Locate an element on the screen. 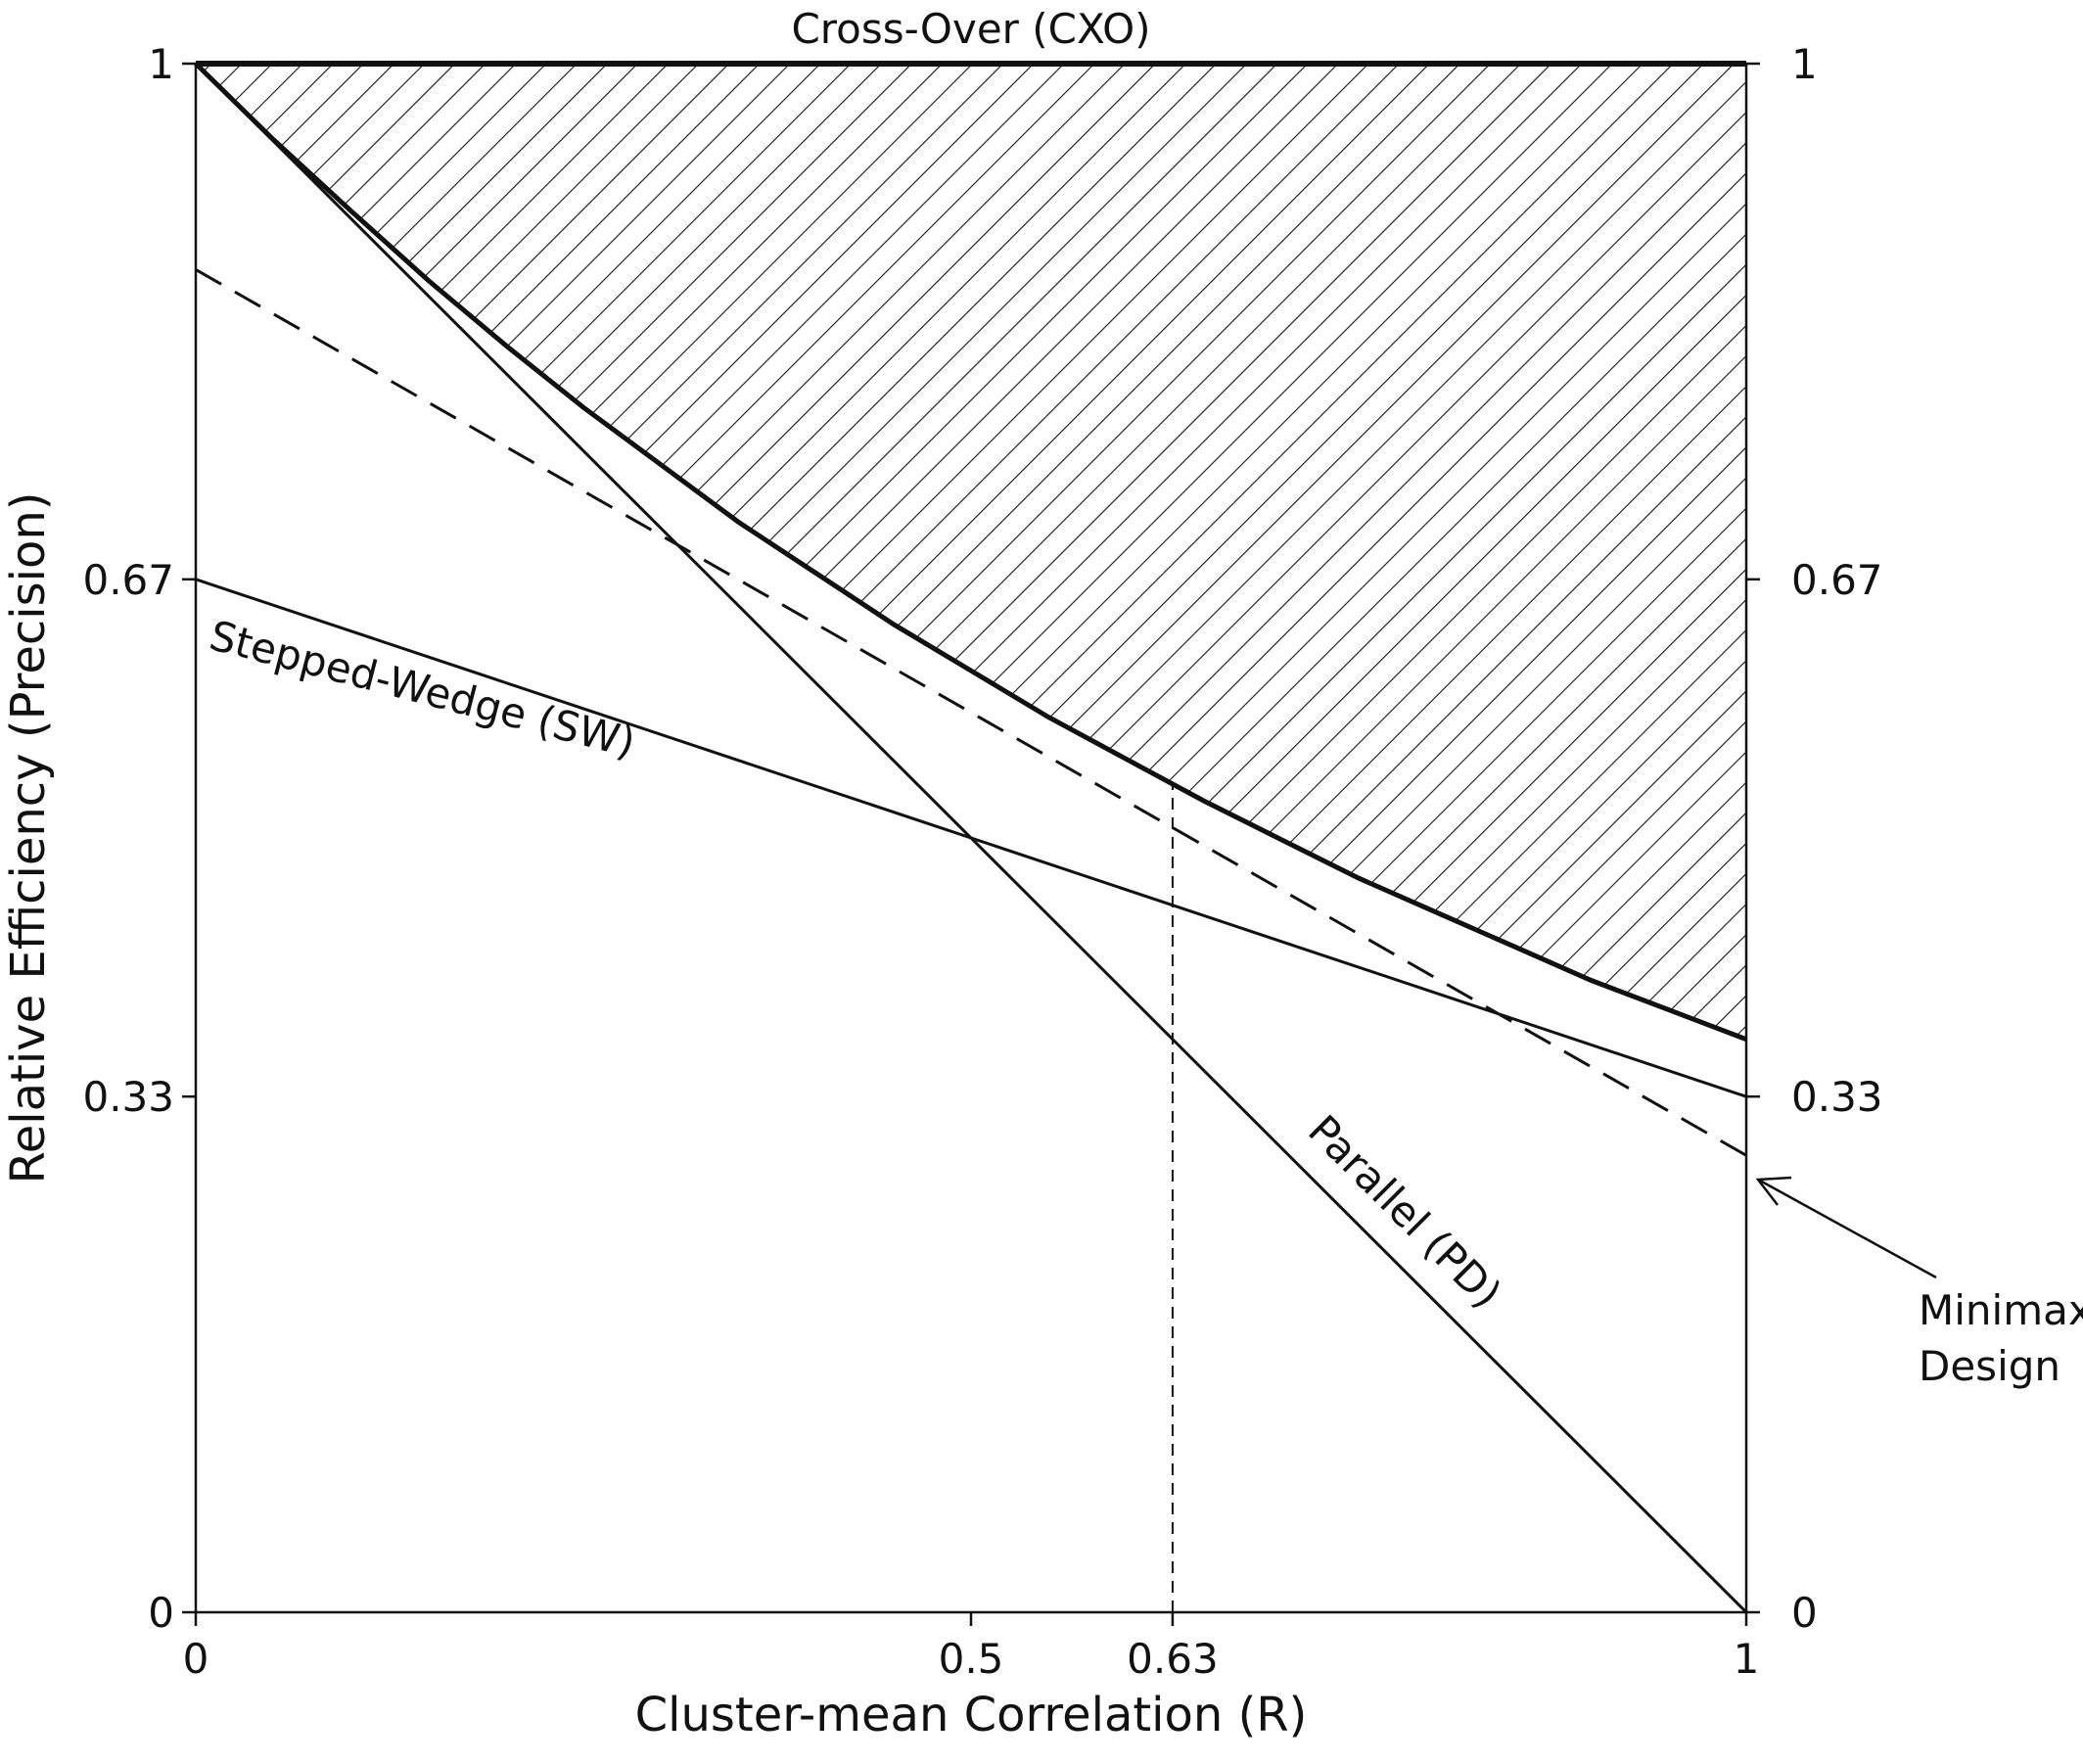 Image resolution: width=2083 pixels, height=1764 pixels. annotation-arrowhead is located at coordinates (1773, 1191).